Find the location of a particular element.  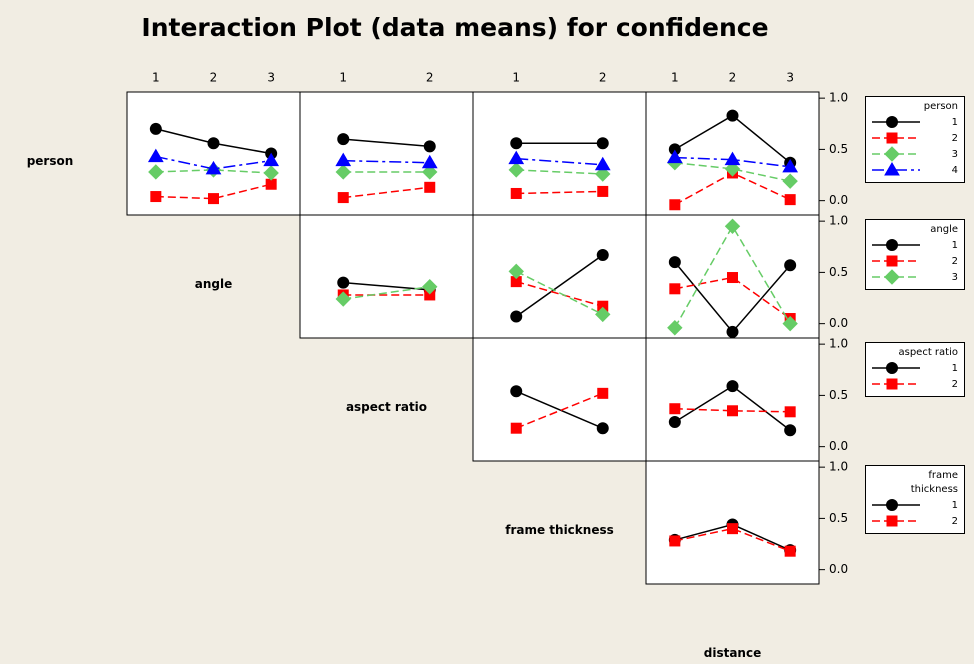

legend-entry: 1 is located at coordinates (914, 505).